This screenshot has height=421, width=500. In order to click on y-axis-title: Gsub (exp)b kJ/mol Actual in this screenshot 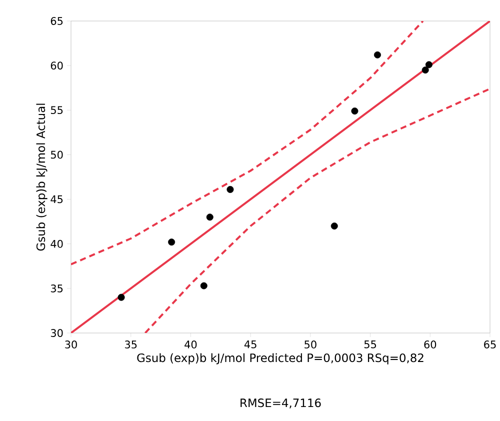, I will do `click(42, 177)`.